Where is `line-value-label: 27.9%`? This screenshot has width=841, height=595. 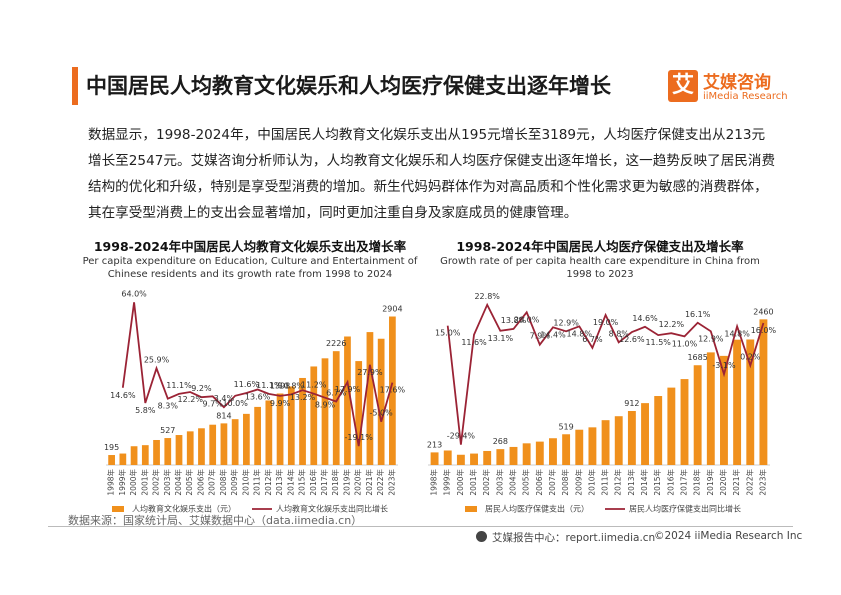 line-value-label: 27.9% is located at coordinates (370, 372).